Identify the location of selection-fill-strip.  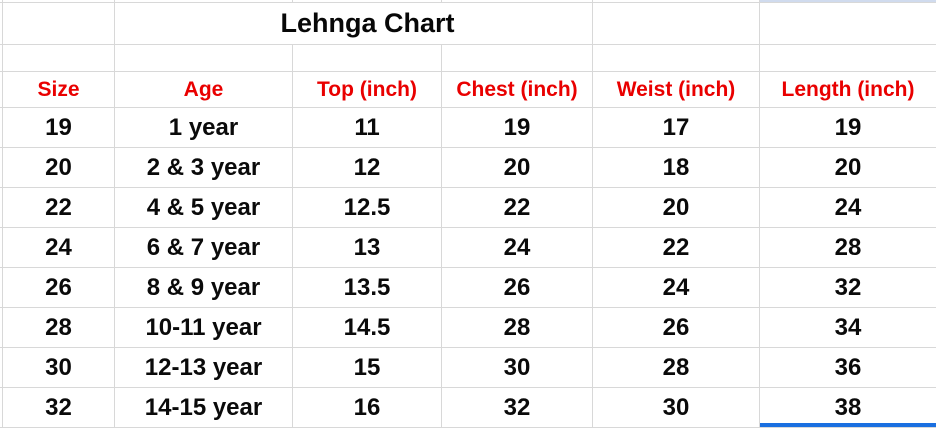
(848, 1).